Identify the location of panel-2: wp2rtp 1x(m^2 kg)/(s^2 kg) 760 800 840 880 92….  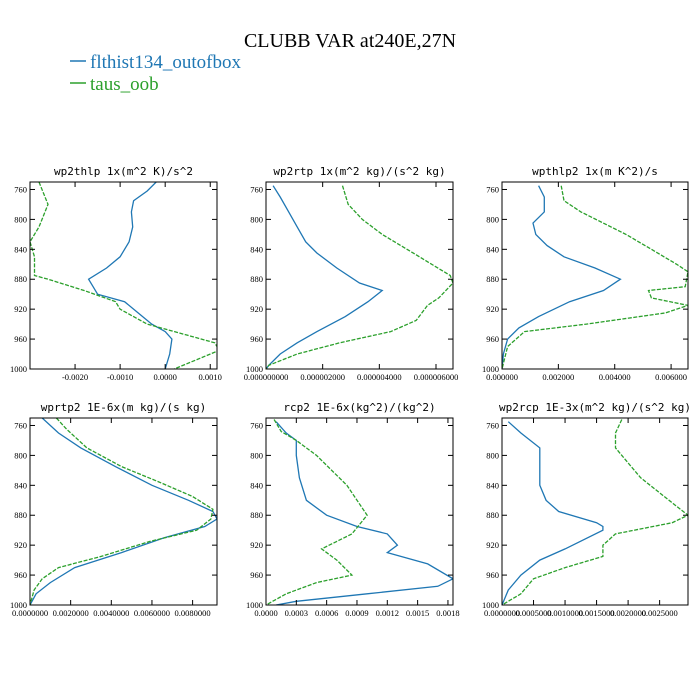
(351, 273).